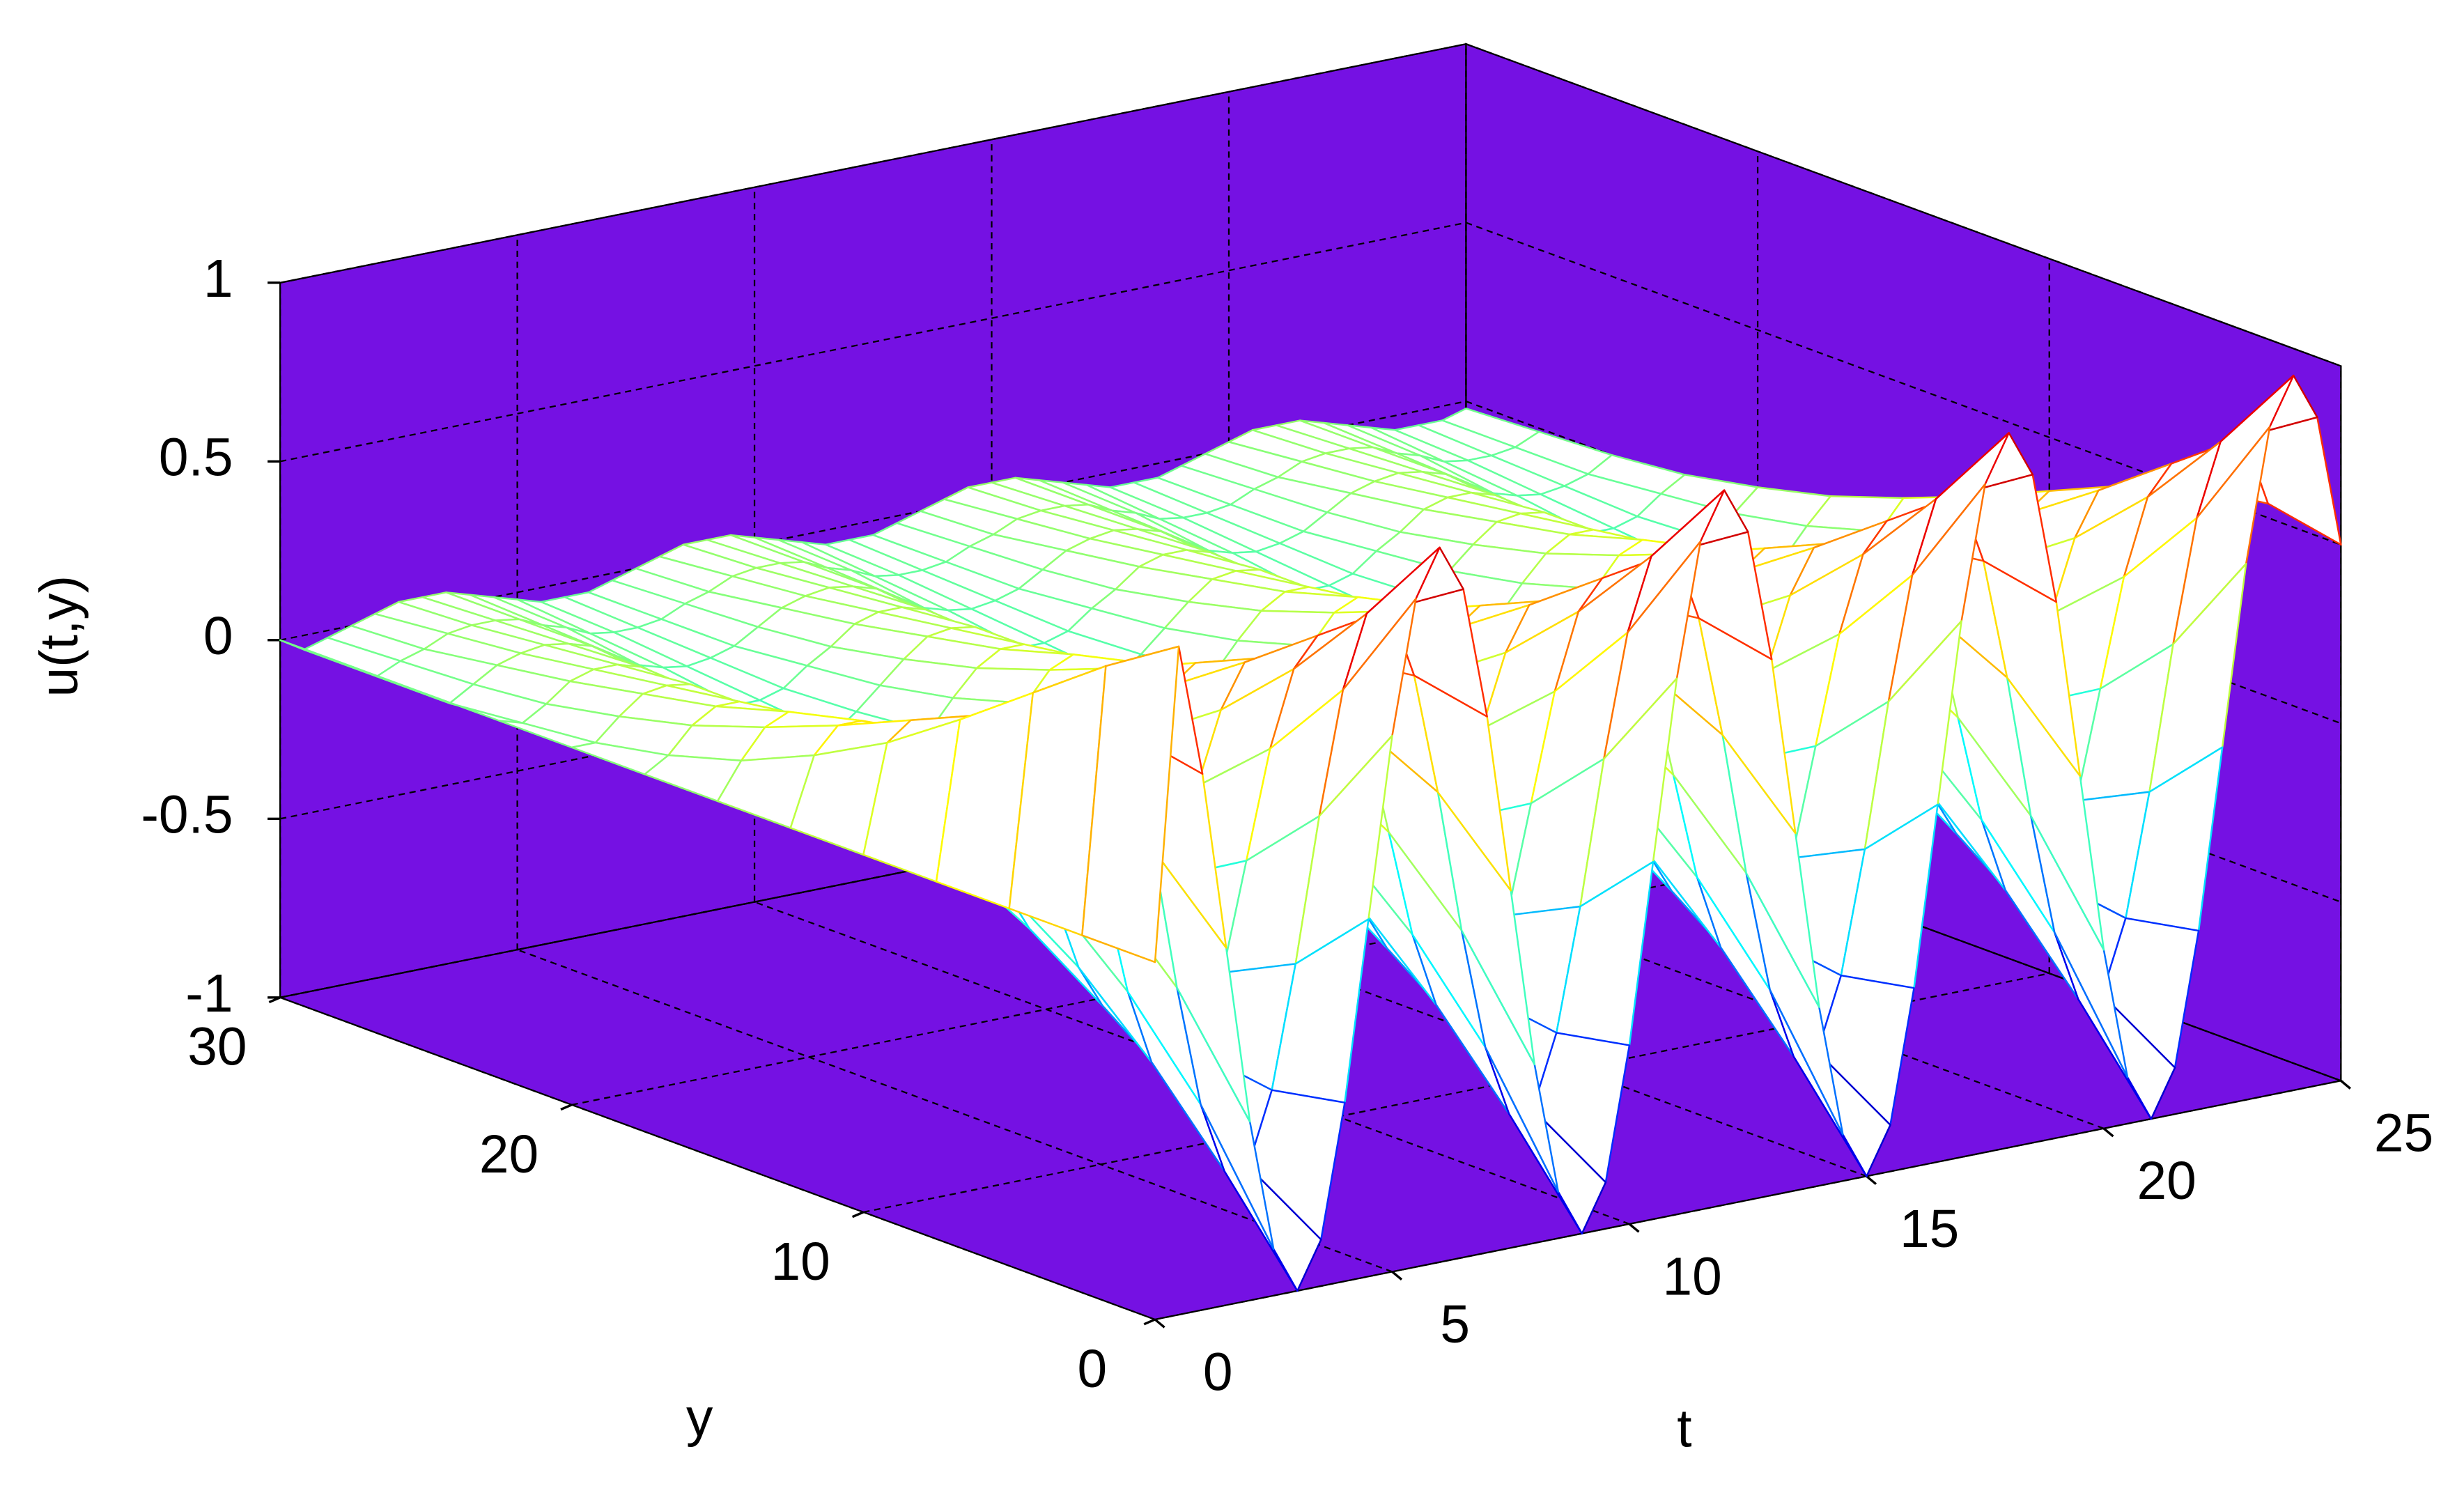 Image resolution: width=2464 pixels, height=1486 pixels. I want to click on x-tick-label: 25, so click(2403, 1133).